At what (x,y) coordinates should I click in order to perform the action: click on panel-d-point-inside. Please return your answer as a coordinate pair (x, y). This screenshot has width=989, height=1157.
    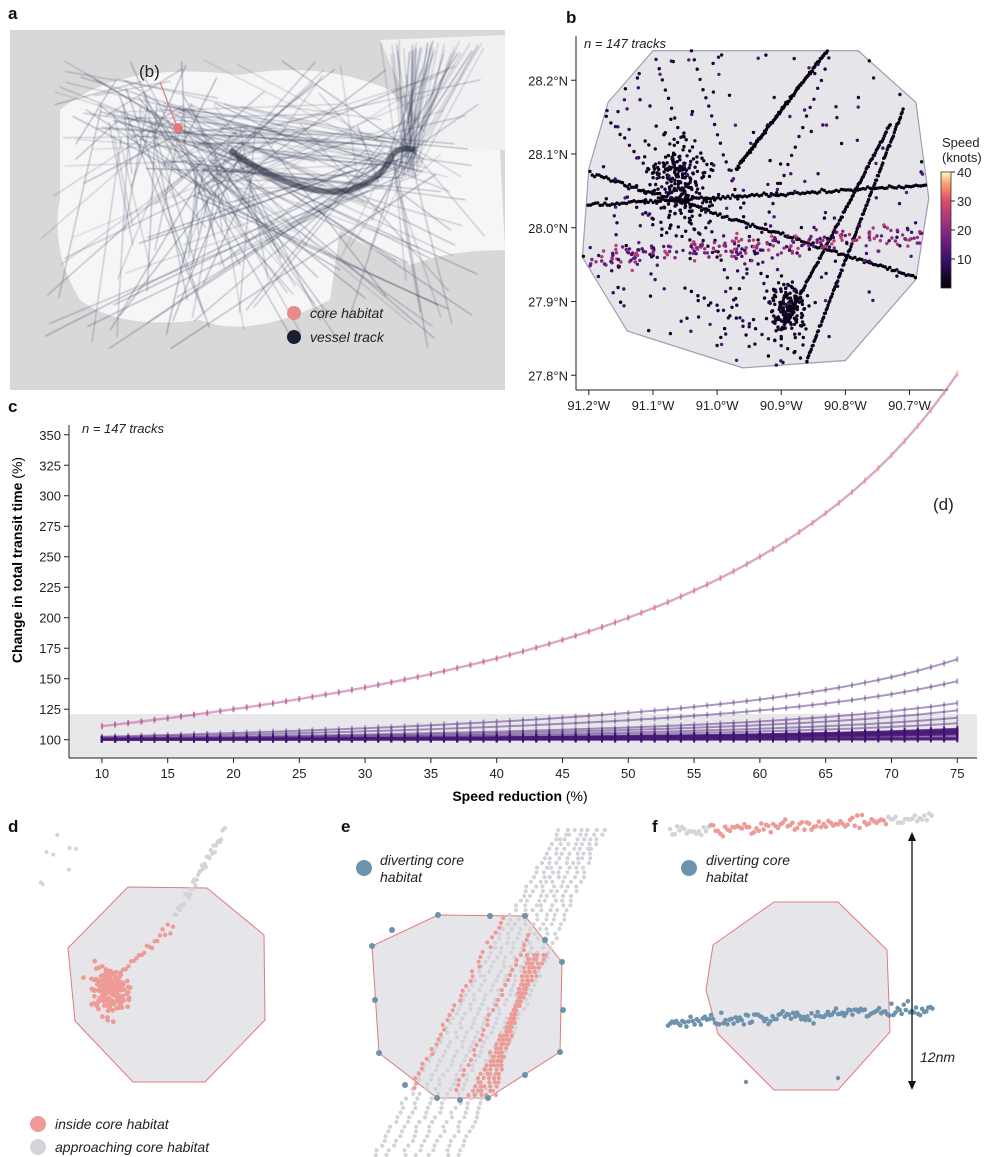
    Looking at the image, I should click on (173, 926).